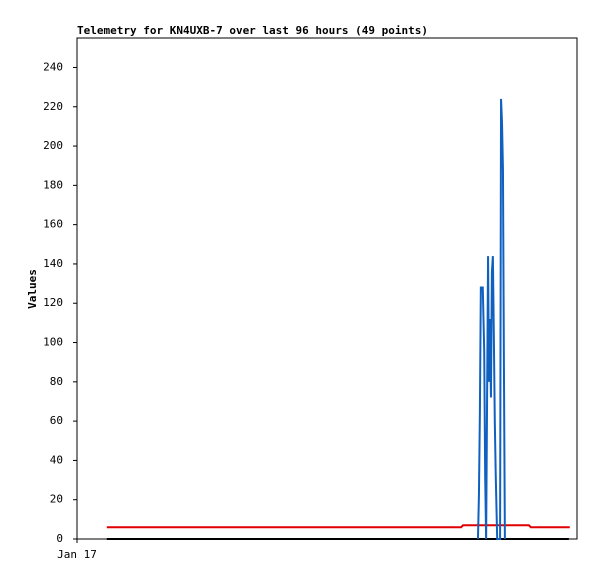  Describe the element at coordinates (56, 381) in the screenshot. I see `y-tick-label: 80` at that location.